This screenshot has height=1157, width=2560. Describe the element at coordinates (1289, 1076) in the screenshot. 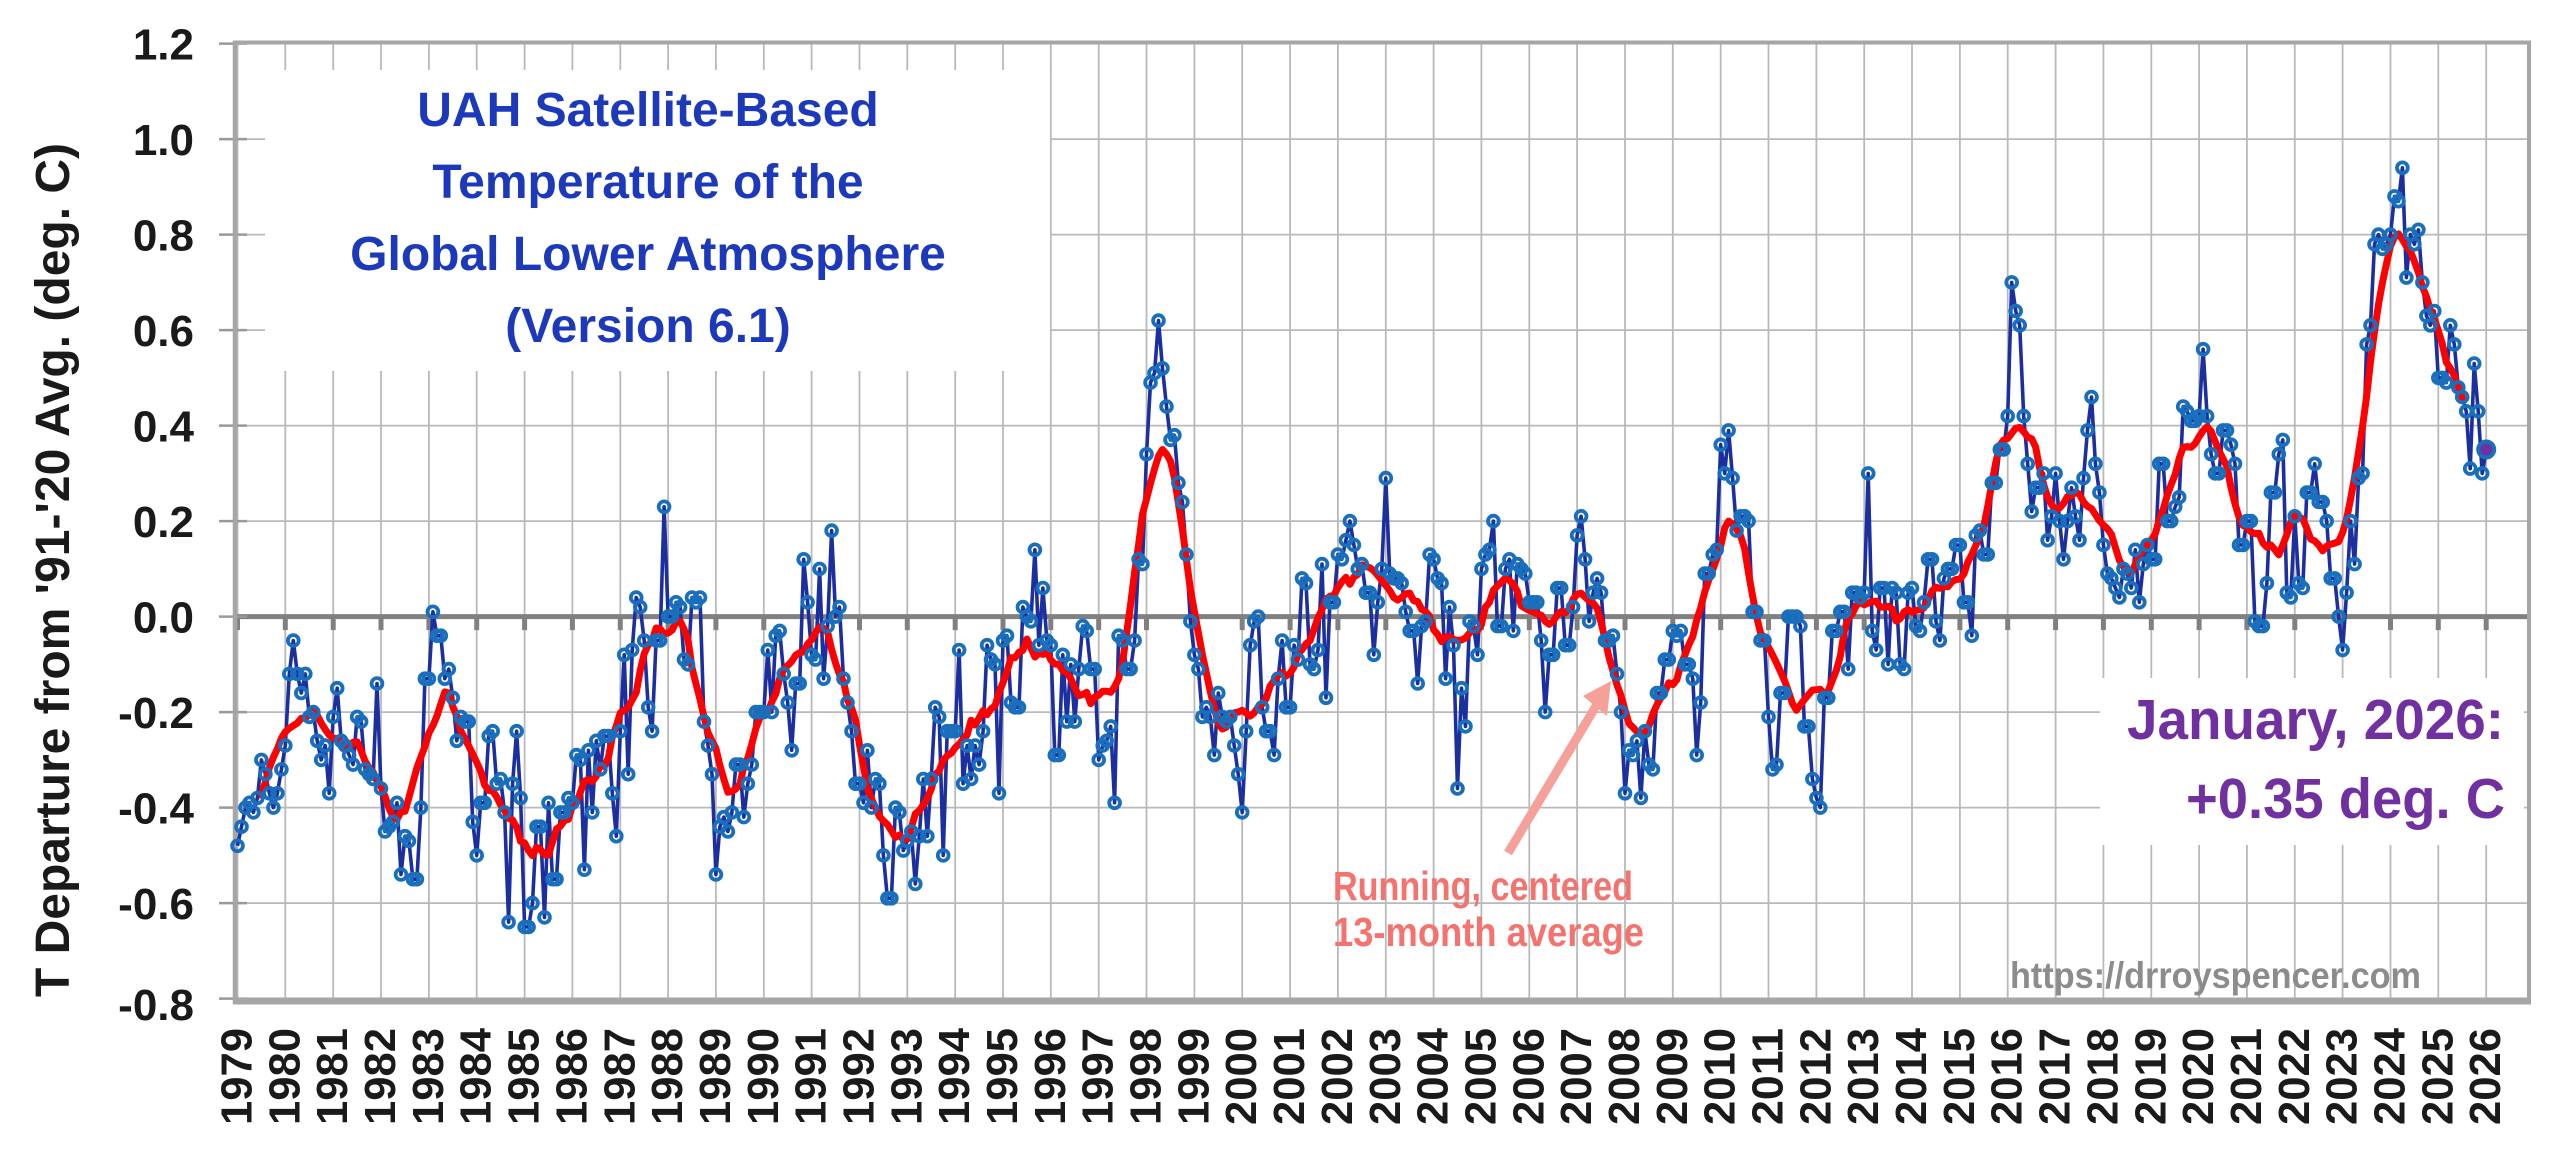

I see `svg-text: 2001` at that location.